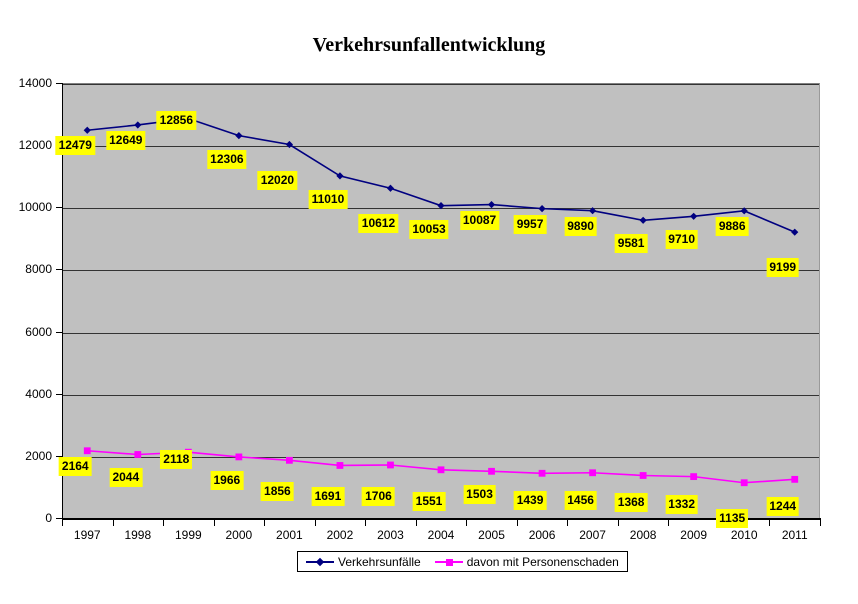 This screenshot has height=604, width=858. What do you see at coordinates (277, 180) in the screenshot?
I see `data-point-label: 12020` at bounding box center [277, 180].